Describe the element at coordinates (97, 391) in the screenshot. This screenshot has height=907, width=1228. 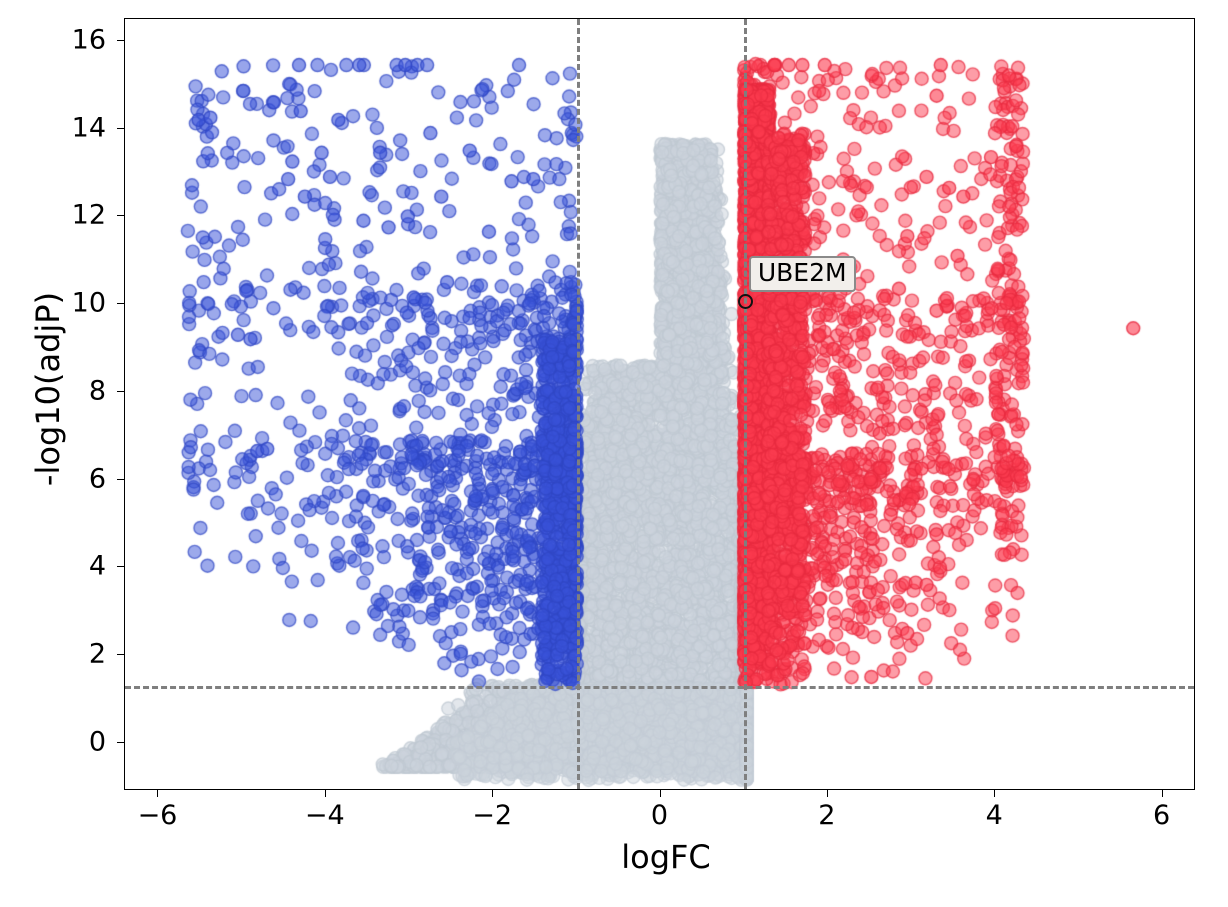
I see `y-tick-label: 8` at that location.